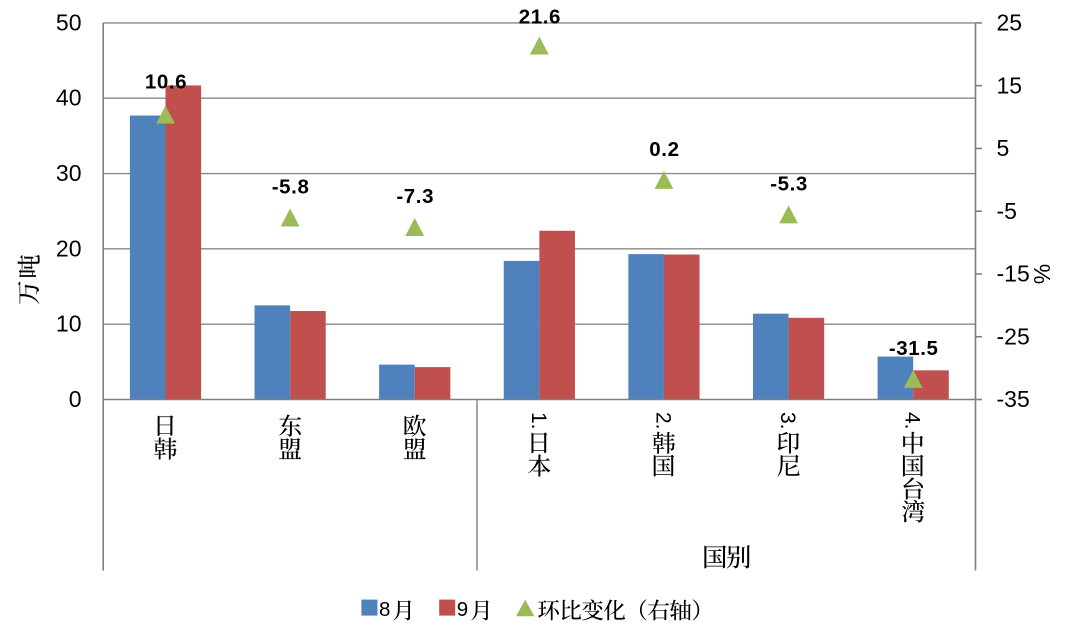  I want to click on svg-text: -7.3, so click(415, 196).